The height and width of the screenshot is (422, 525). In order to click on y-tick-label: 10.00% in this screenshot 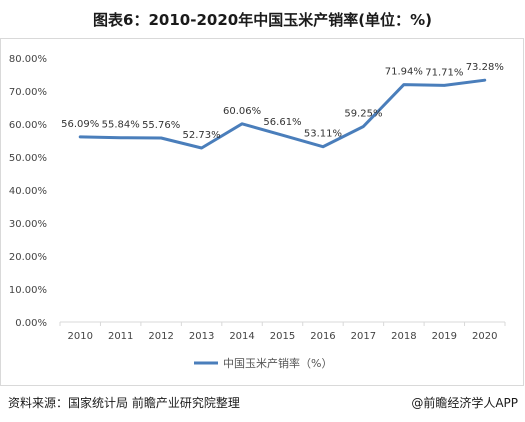, I will do `click(28, 290)`.